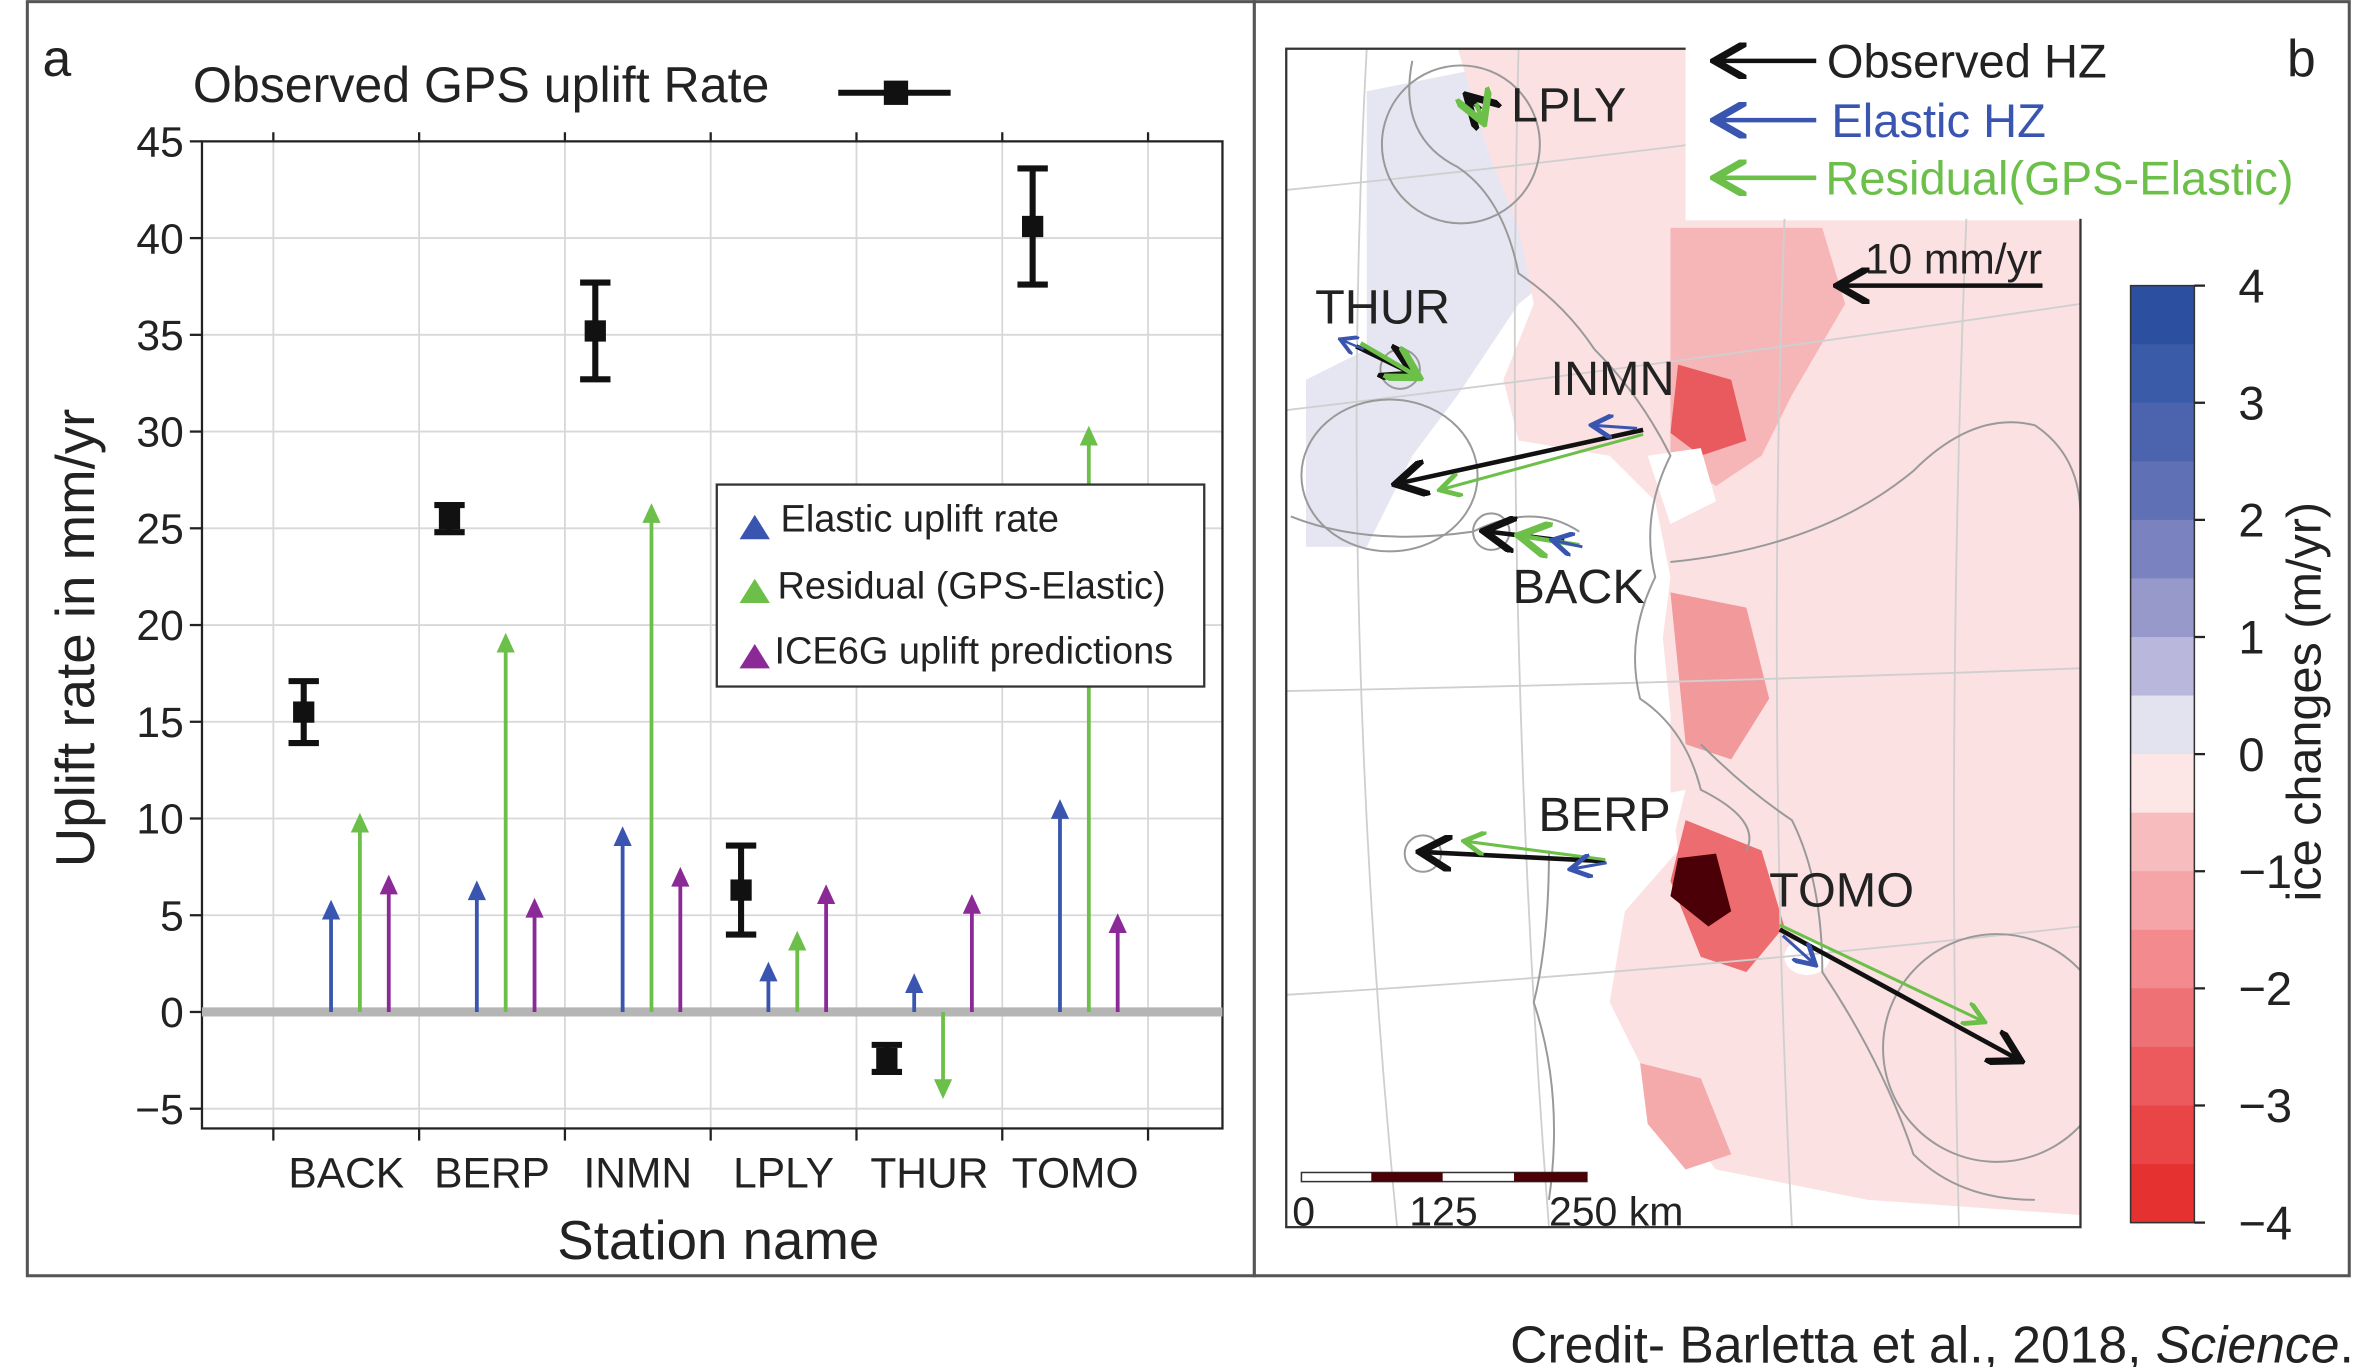 The height and width of the screenshot is (1367, 2369). Describe the element at coordinates (754, 656) in the screenshot. I see `legend-ice6g-marker` at that location.